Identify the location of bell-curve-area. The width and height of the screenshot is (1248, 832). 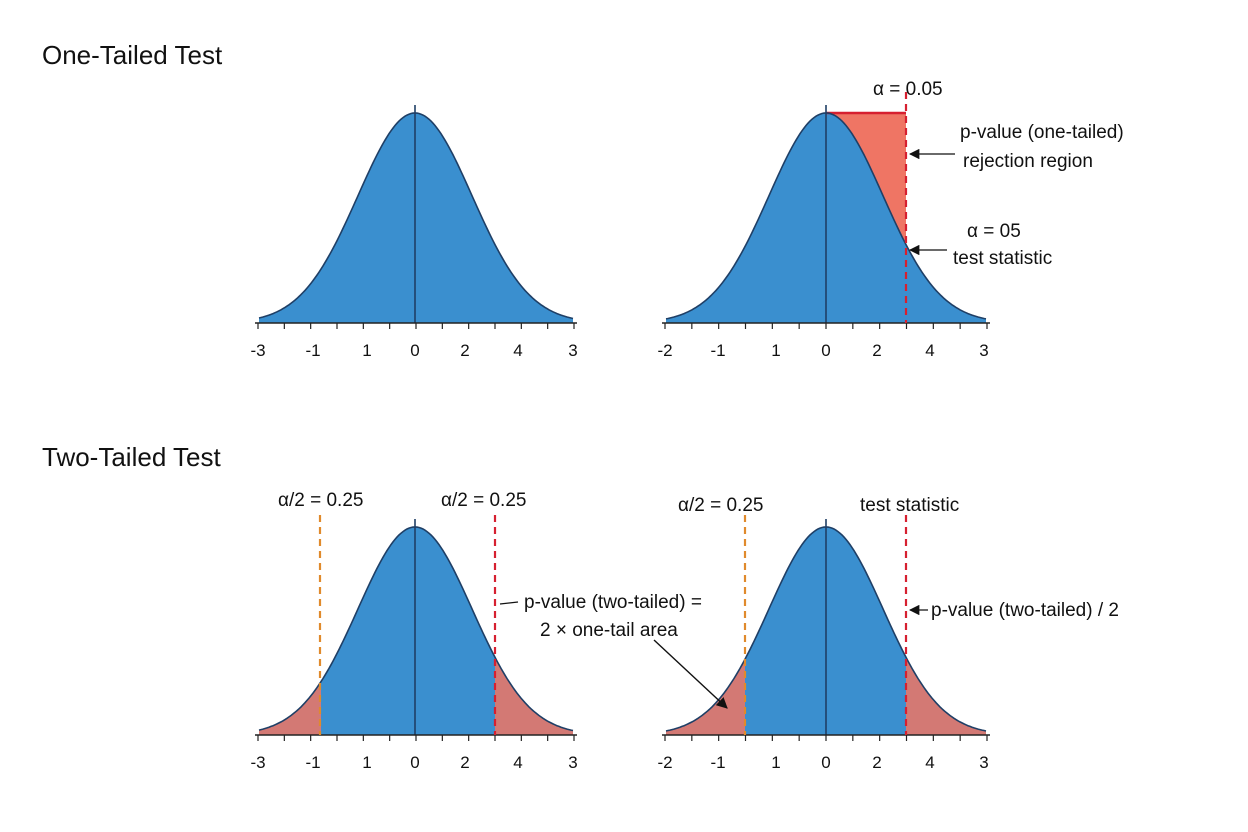
(416, 218).